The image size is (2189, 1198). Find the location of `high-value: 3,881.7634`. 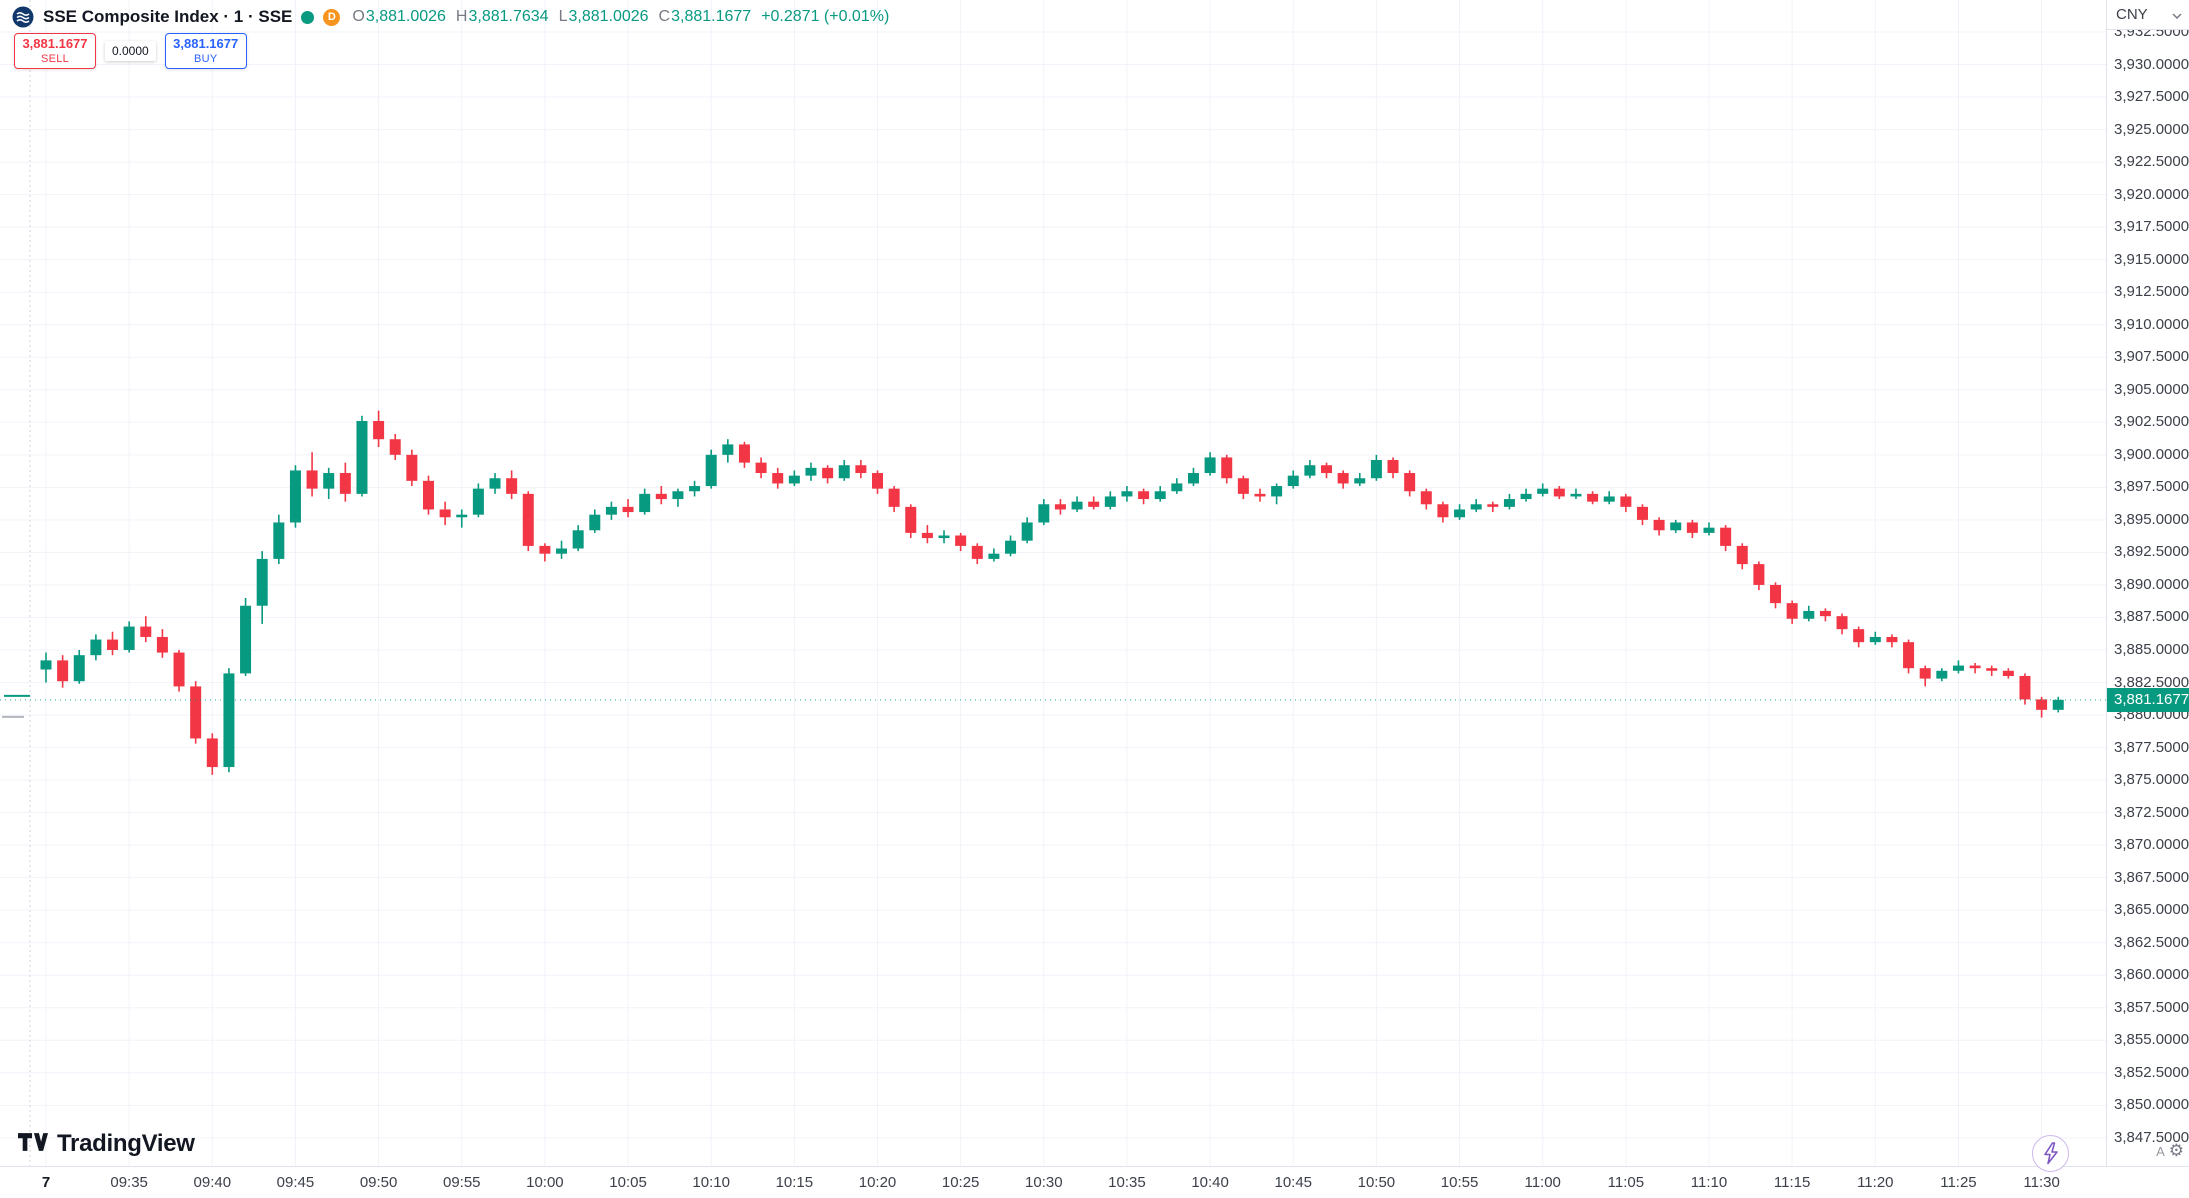

high-value: 3,881.7634 is located at coordinates (508, 16).